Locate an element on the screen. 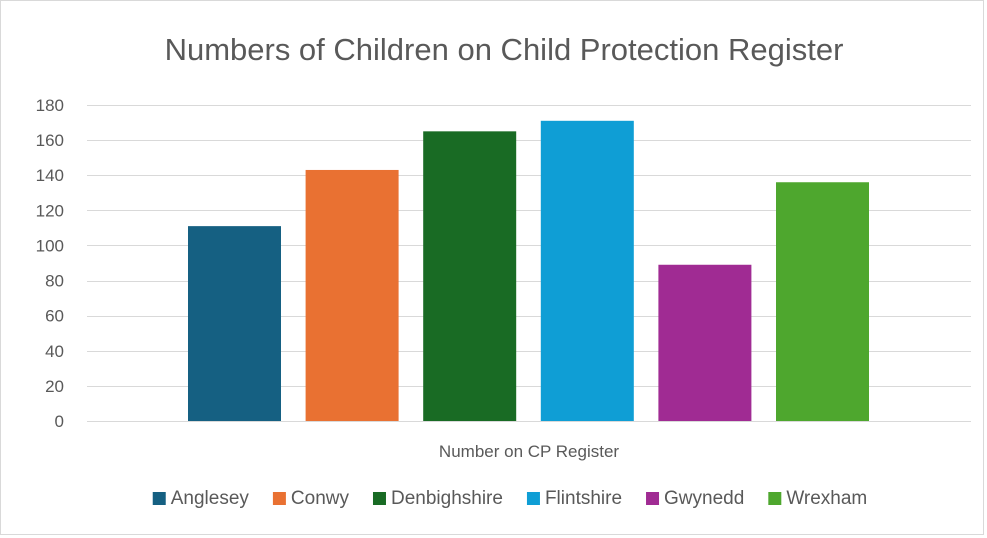 The image size is (987, 538). bar-anglesey is located at coordinates (234, 323).